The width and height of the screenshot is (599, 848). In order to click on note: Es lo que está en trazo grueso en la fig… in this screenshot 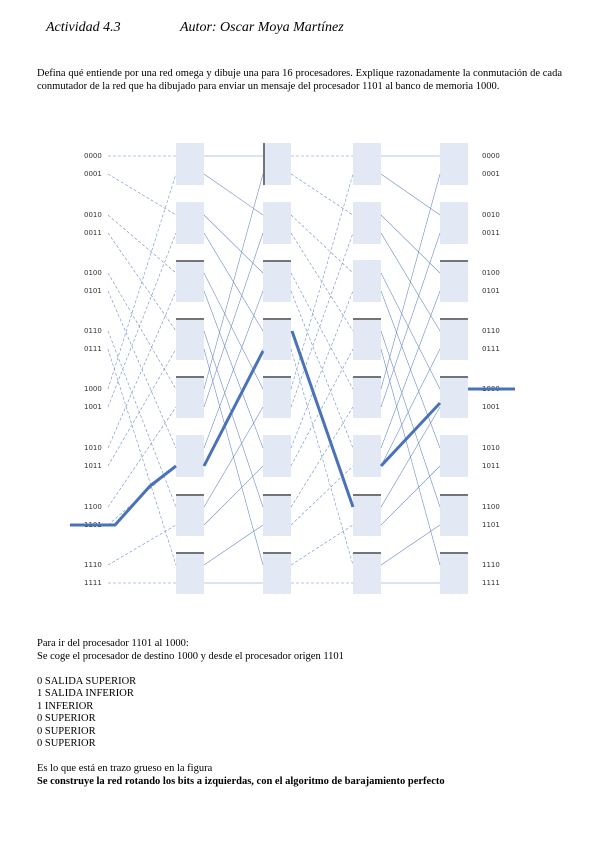, I will do `click(125, 768)`.